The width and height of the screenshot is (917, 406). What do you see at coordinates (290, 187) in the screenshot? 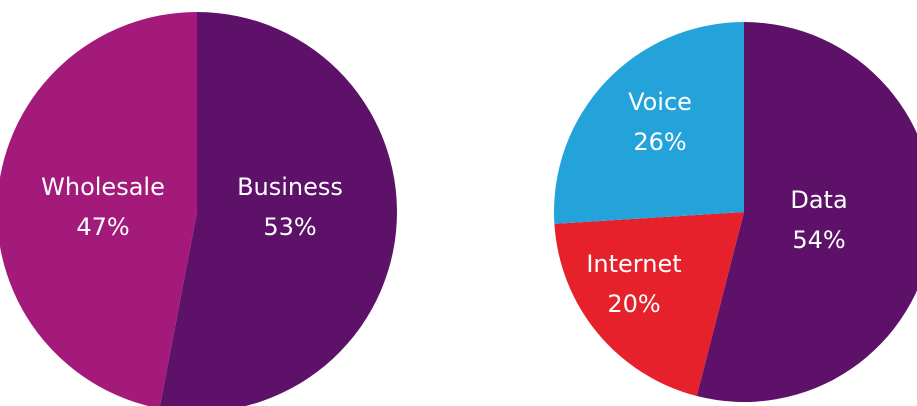
I see `slice-label-business: Business` at bounding box center [290, 187].